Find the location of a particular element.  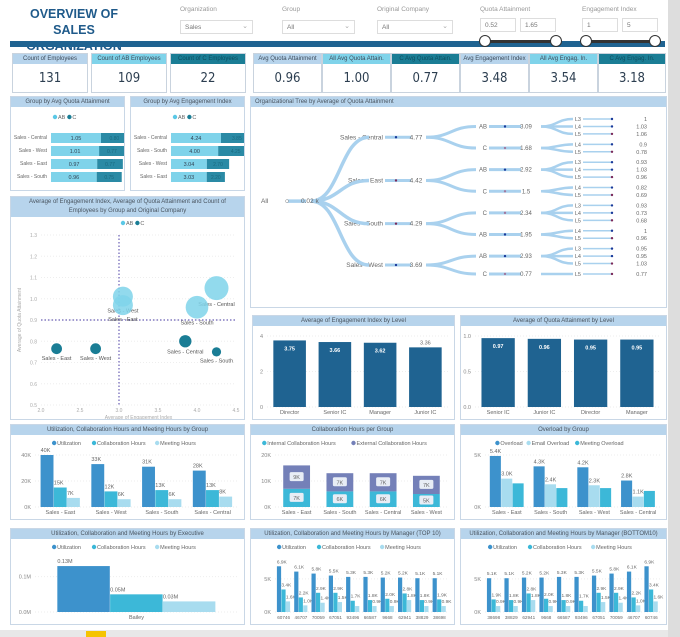

data-label: 5.5K is located at coordinates (597, 572).